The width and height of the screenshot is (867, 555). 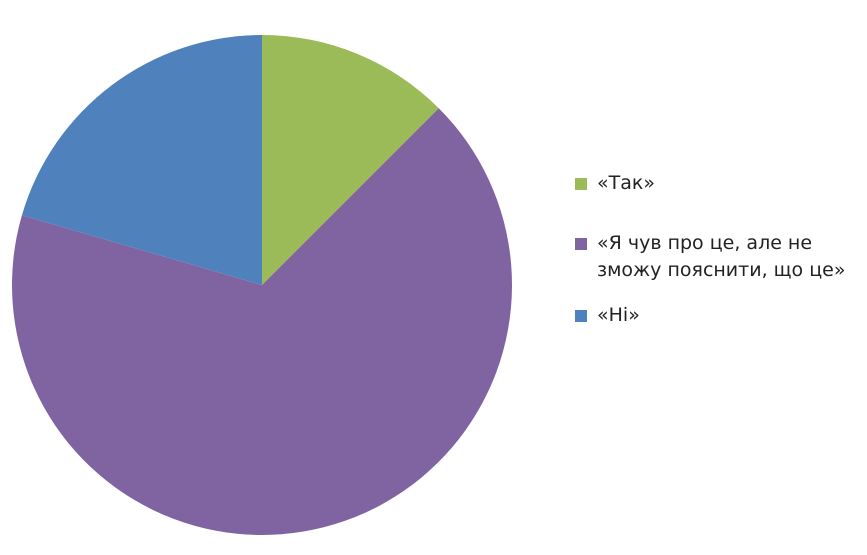 What do you see at coordinates (626, 183) in the screenshot?
I see `legend-label-tak: «Так»` at bounding box center [626, 183].